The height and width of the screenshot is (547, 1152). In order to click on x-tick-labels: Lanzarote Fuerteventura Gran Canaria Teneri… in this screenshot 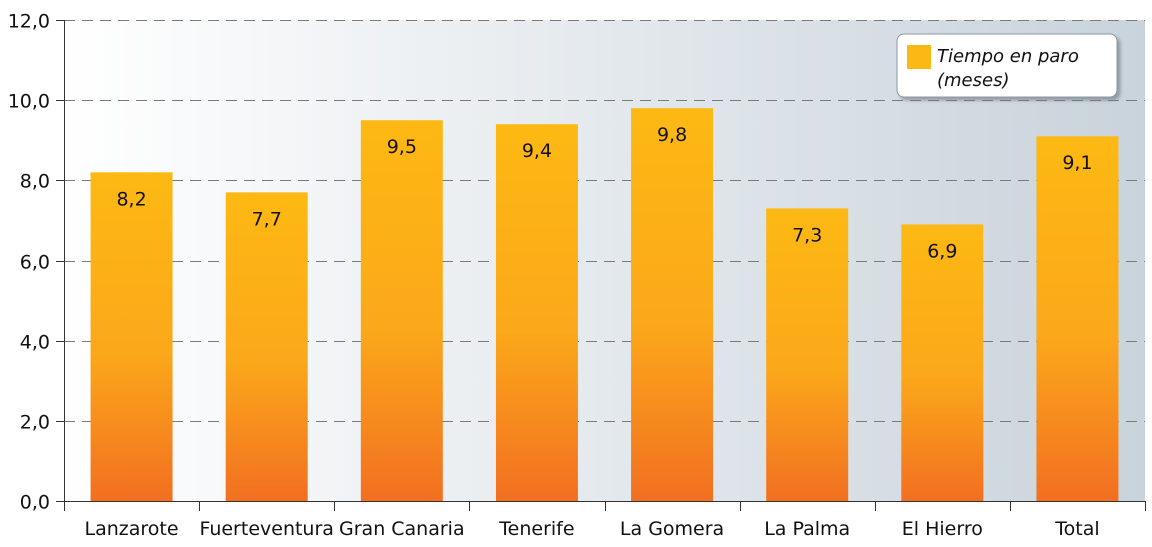, I will do `click(592, 529)`.